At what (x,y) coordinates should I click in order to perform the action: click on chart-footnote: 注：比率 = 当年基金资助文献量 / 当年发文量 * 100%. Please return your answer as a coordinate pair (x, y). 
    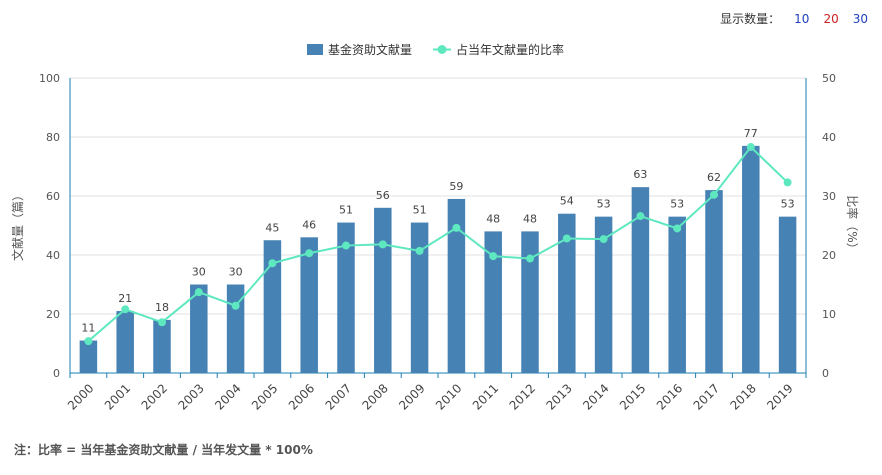
    Looking at the image, I should click on (163, 450).